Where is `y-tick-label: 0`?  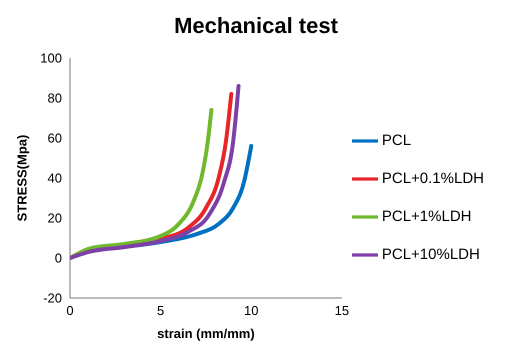 y-tick-label: 0 is located at coordinates (58, 258).